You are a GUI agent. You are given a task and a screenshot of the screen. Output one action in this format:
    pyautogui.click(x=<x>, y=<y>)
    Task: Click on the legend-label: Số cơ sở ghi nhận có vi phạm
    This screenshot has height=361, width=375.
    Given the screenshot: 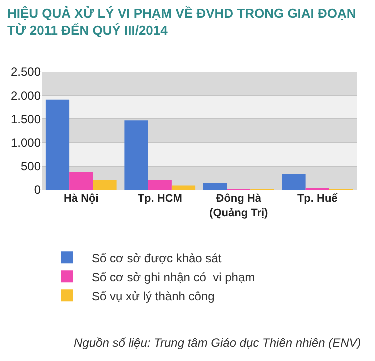 What is the action you would take?
    pyautogui.click(x=174, y=277)
    